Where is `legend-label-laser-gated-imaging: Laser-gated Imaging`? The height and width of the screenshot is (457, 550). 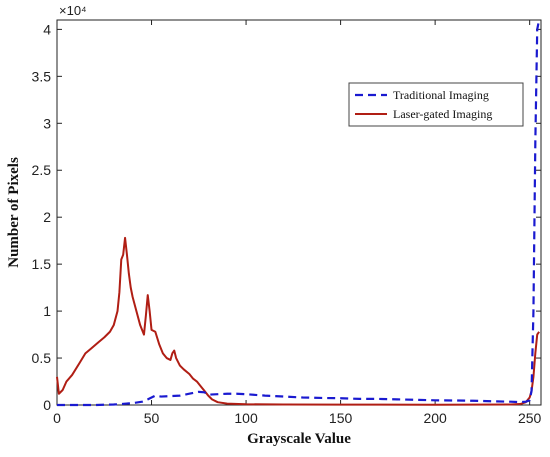 legend-label-laser-gated-imaging: Laser-gated Imaging is located at coordinates (442, 114).